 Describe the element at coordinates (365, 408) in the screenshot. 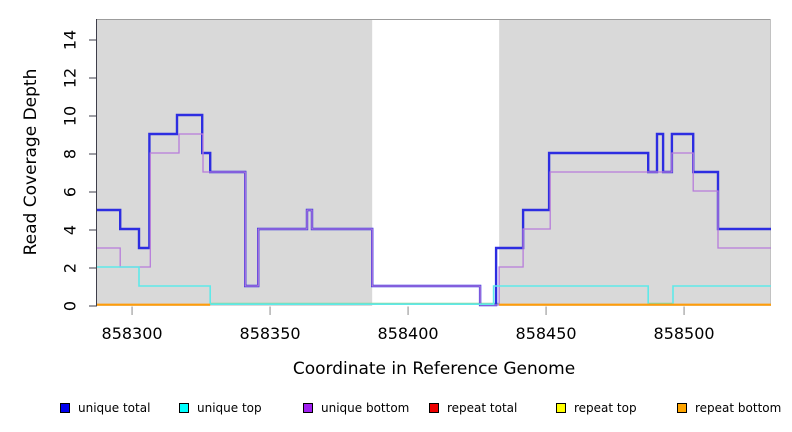

I see `legend-label: unique bottom` at that location.